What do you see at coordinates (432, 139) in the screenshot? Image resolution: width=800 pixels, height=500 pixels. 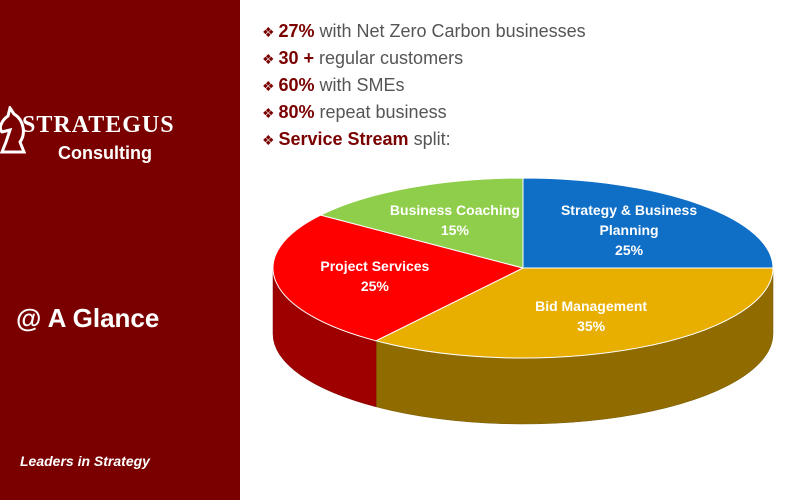 I see `bullet-text: split:` at bounding box center [432, 139].